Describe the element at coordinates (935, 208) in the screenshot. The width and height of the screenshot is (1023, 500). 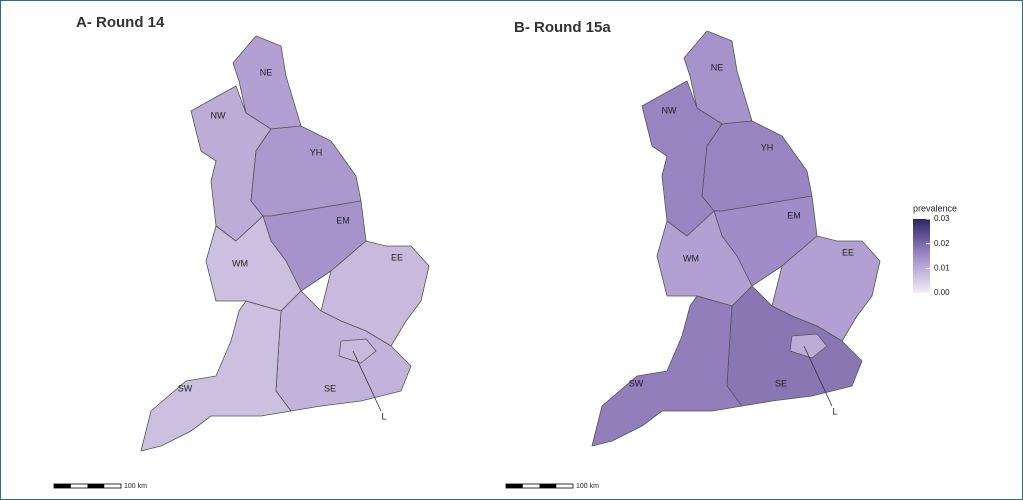
I see `legend-title: prevalence` at that location.